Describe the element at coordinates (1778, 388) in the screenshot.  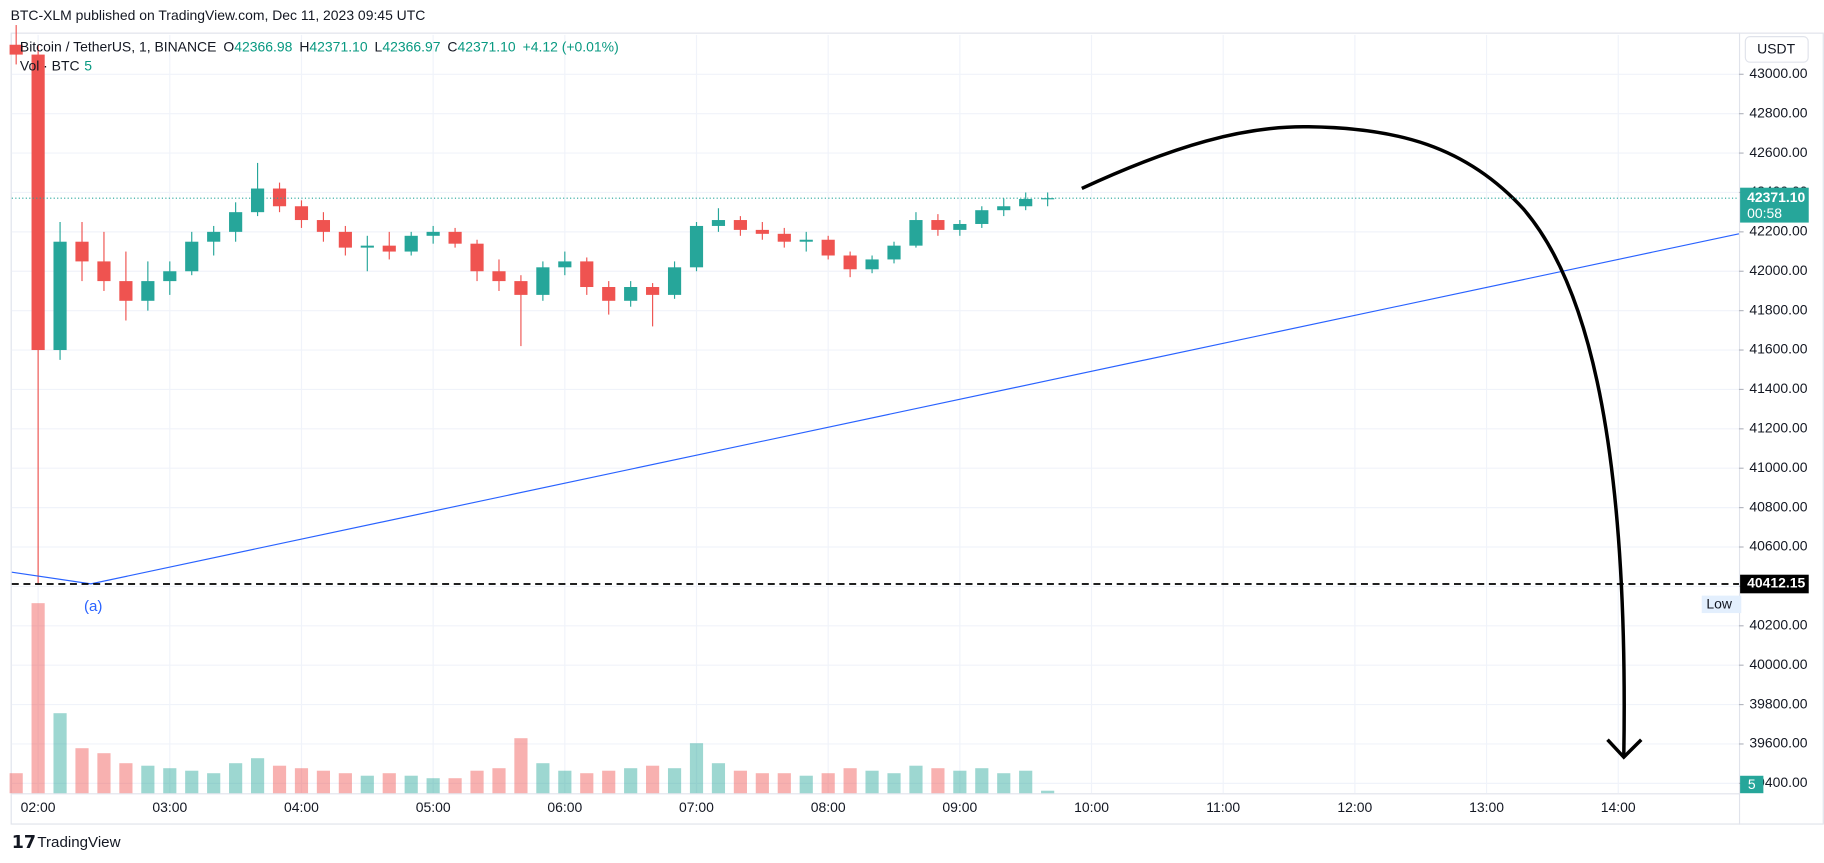
I see `y-tick-label: 41400.00` at that location.